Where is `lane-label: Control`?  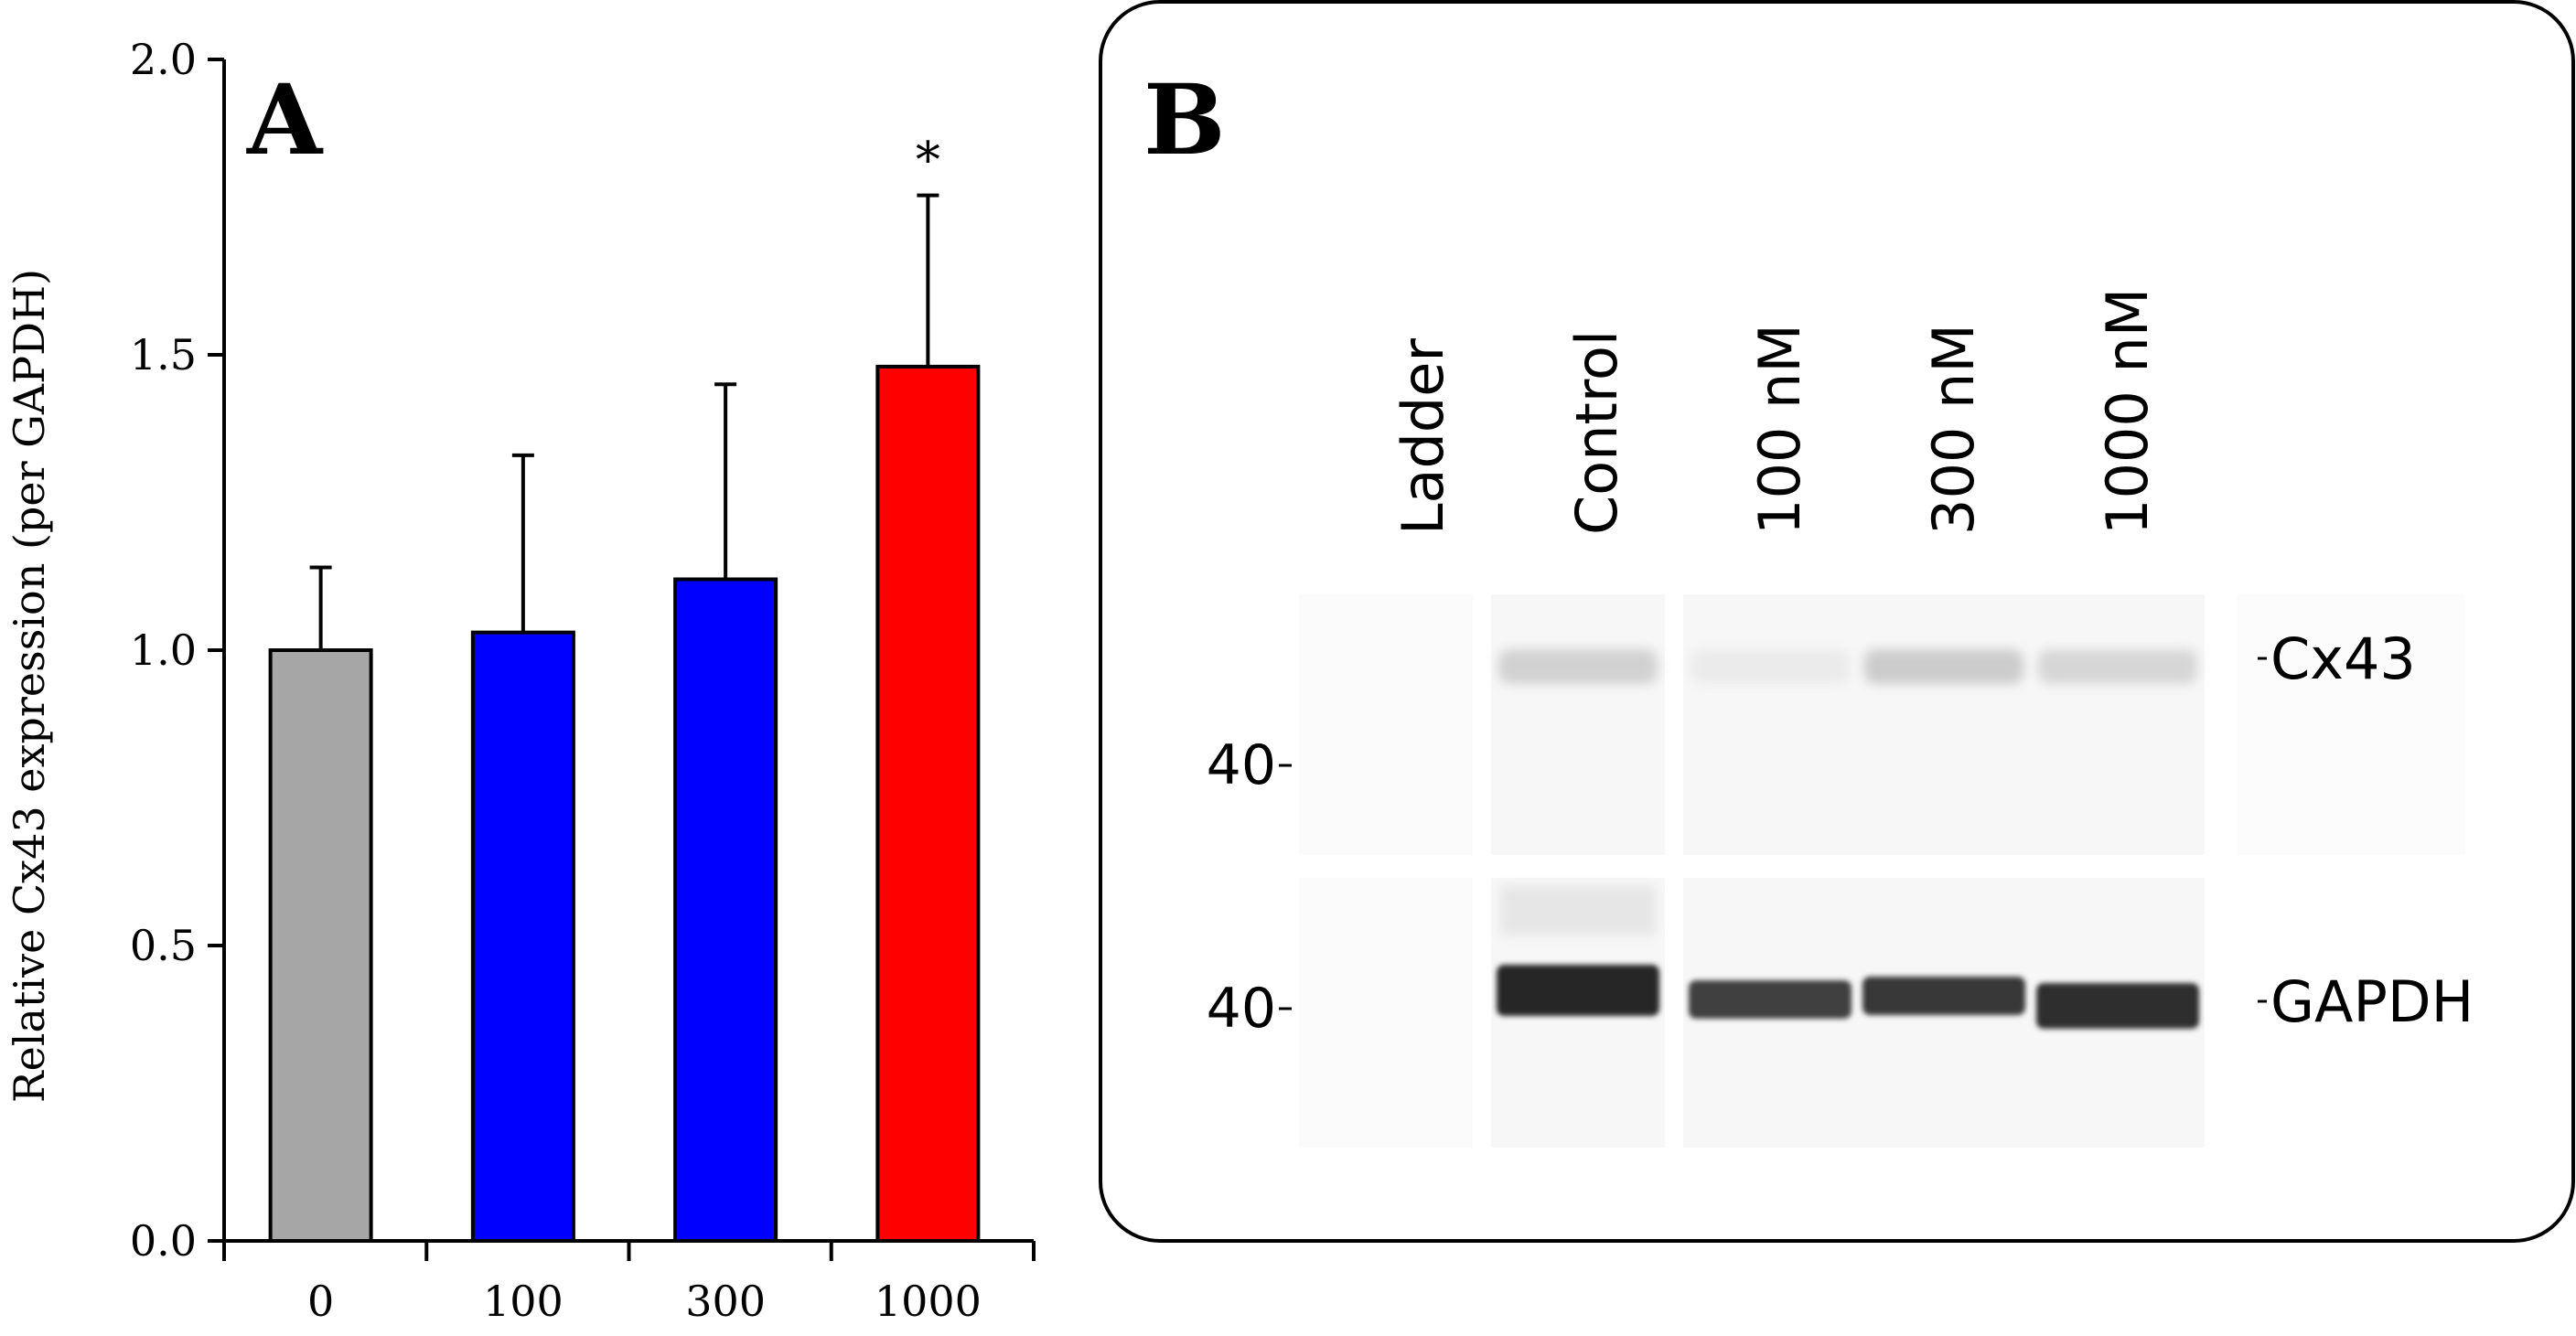
lane-label: Control is located at coordinates (1596, 432).